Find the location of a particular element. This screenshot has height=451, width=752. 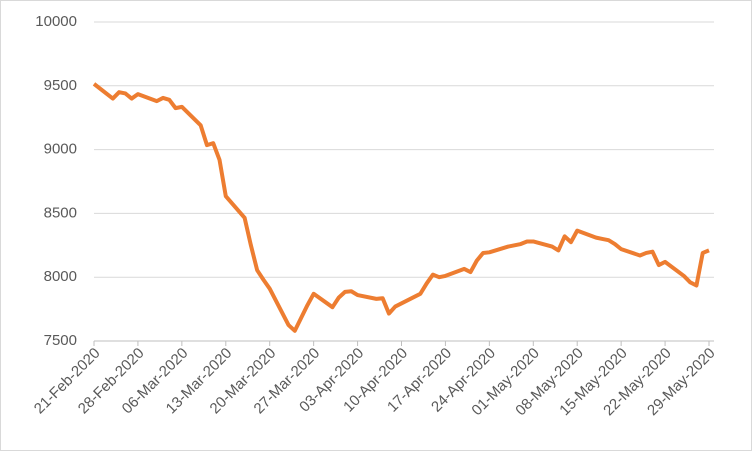

y-tick-label: 9000 is located at coordinates (60, 149).